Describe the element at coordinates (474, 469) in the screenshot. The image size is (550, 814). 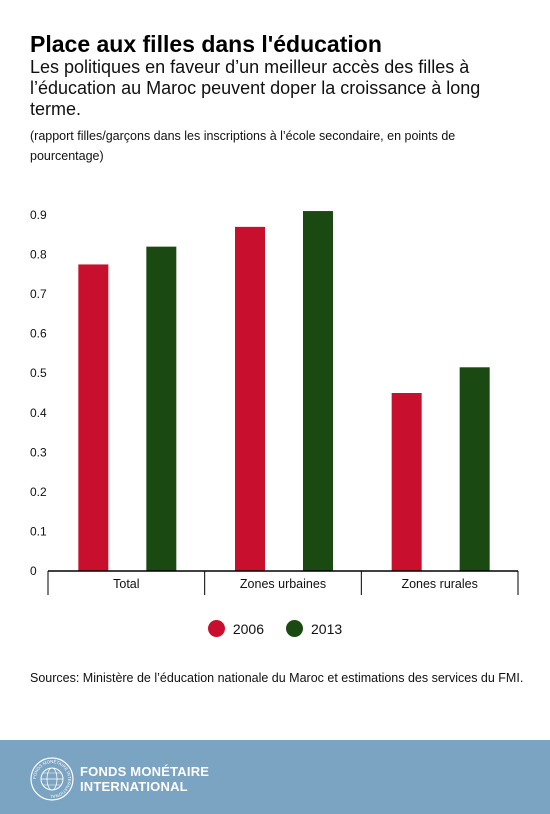
I see `bar-2013-zones-rurales` at that location.